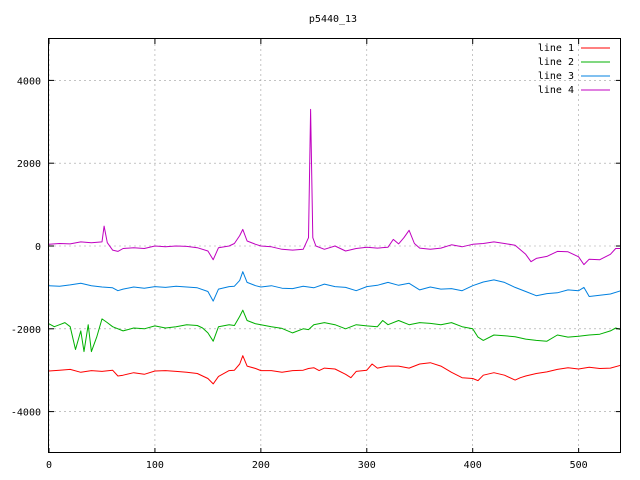  I want to click on legend-label-line-4: line 4, so click(556, 90).